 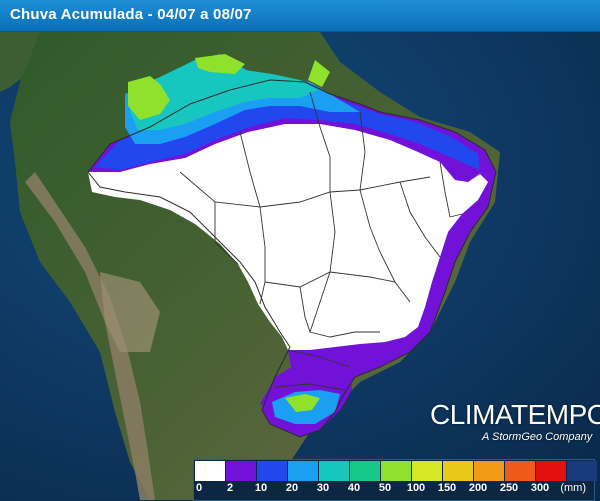 What do you see at coordinates (354, 488) in the screenshot?
I see `legend-label: 40` at bounding box center [354, 488].